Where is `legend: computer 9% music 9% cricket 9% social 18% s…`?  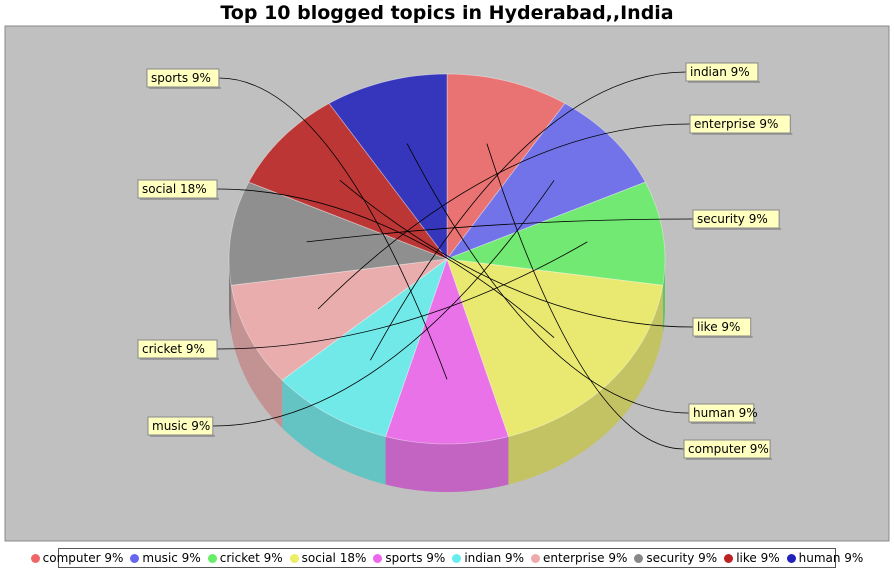 legend: computer 9% music 9% cricket 9% social 18% s… is located at coordinates (446, 558).